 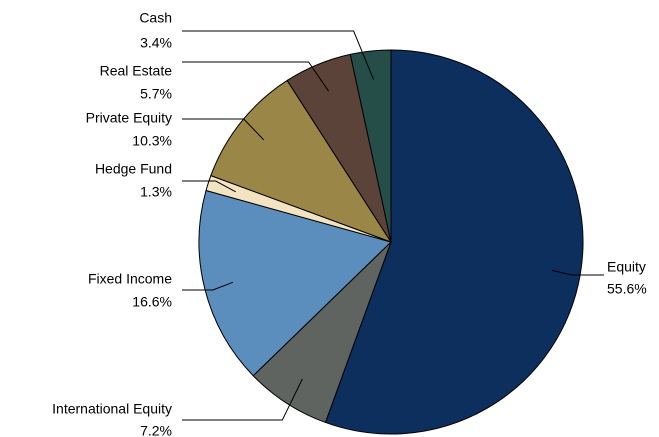 What do you see at coordinates (152, 141) in the screenshot?
I see `slice-value-label: 10.3%` at bounding box center [152, 141].